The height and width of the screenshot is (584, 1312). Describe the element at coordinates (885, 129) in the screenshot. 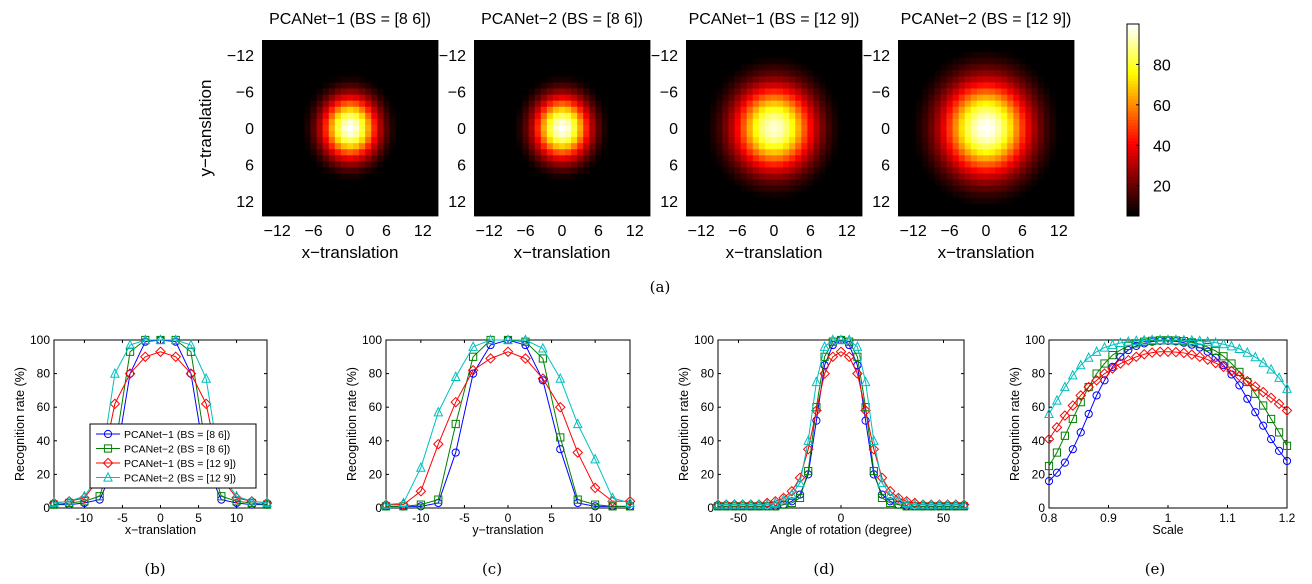

I see `heatmap-ytick-label: 0` at that location.